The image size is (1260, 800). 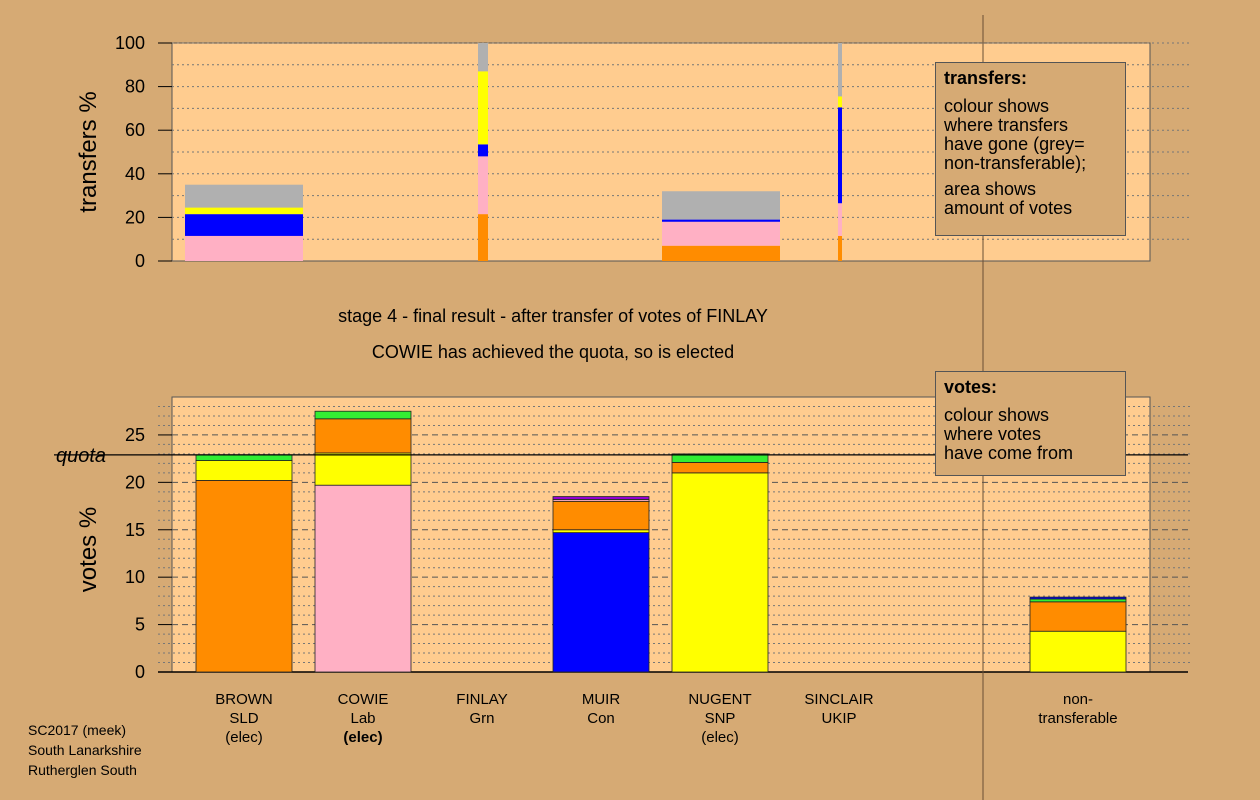 I want to click on quota-label: quota, so click(x=81, y=456).